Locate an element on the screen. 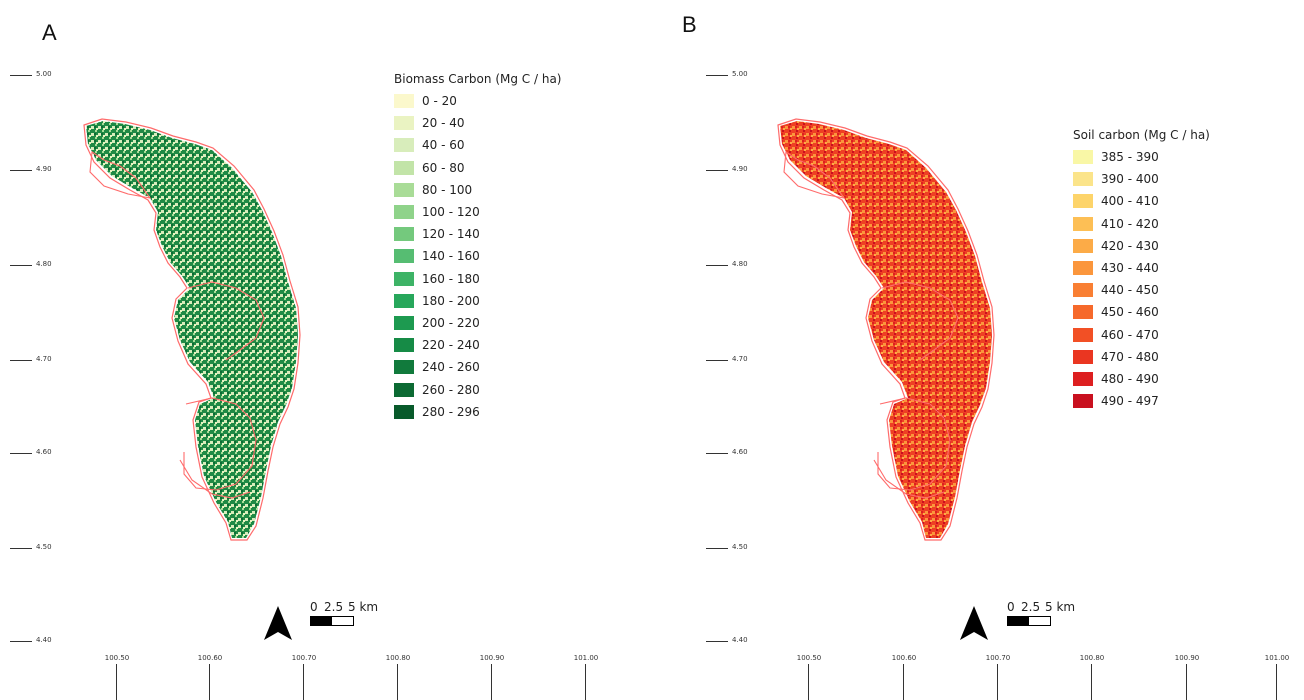 Image resolution: width=1304 pixels, height=700 pixels. legend-item: 180 - 200 is located at coordinates (477, 301).